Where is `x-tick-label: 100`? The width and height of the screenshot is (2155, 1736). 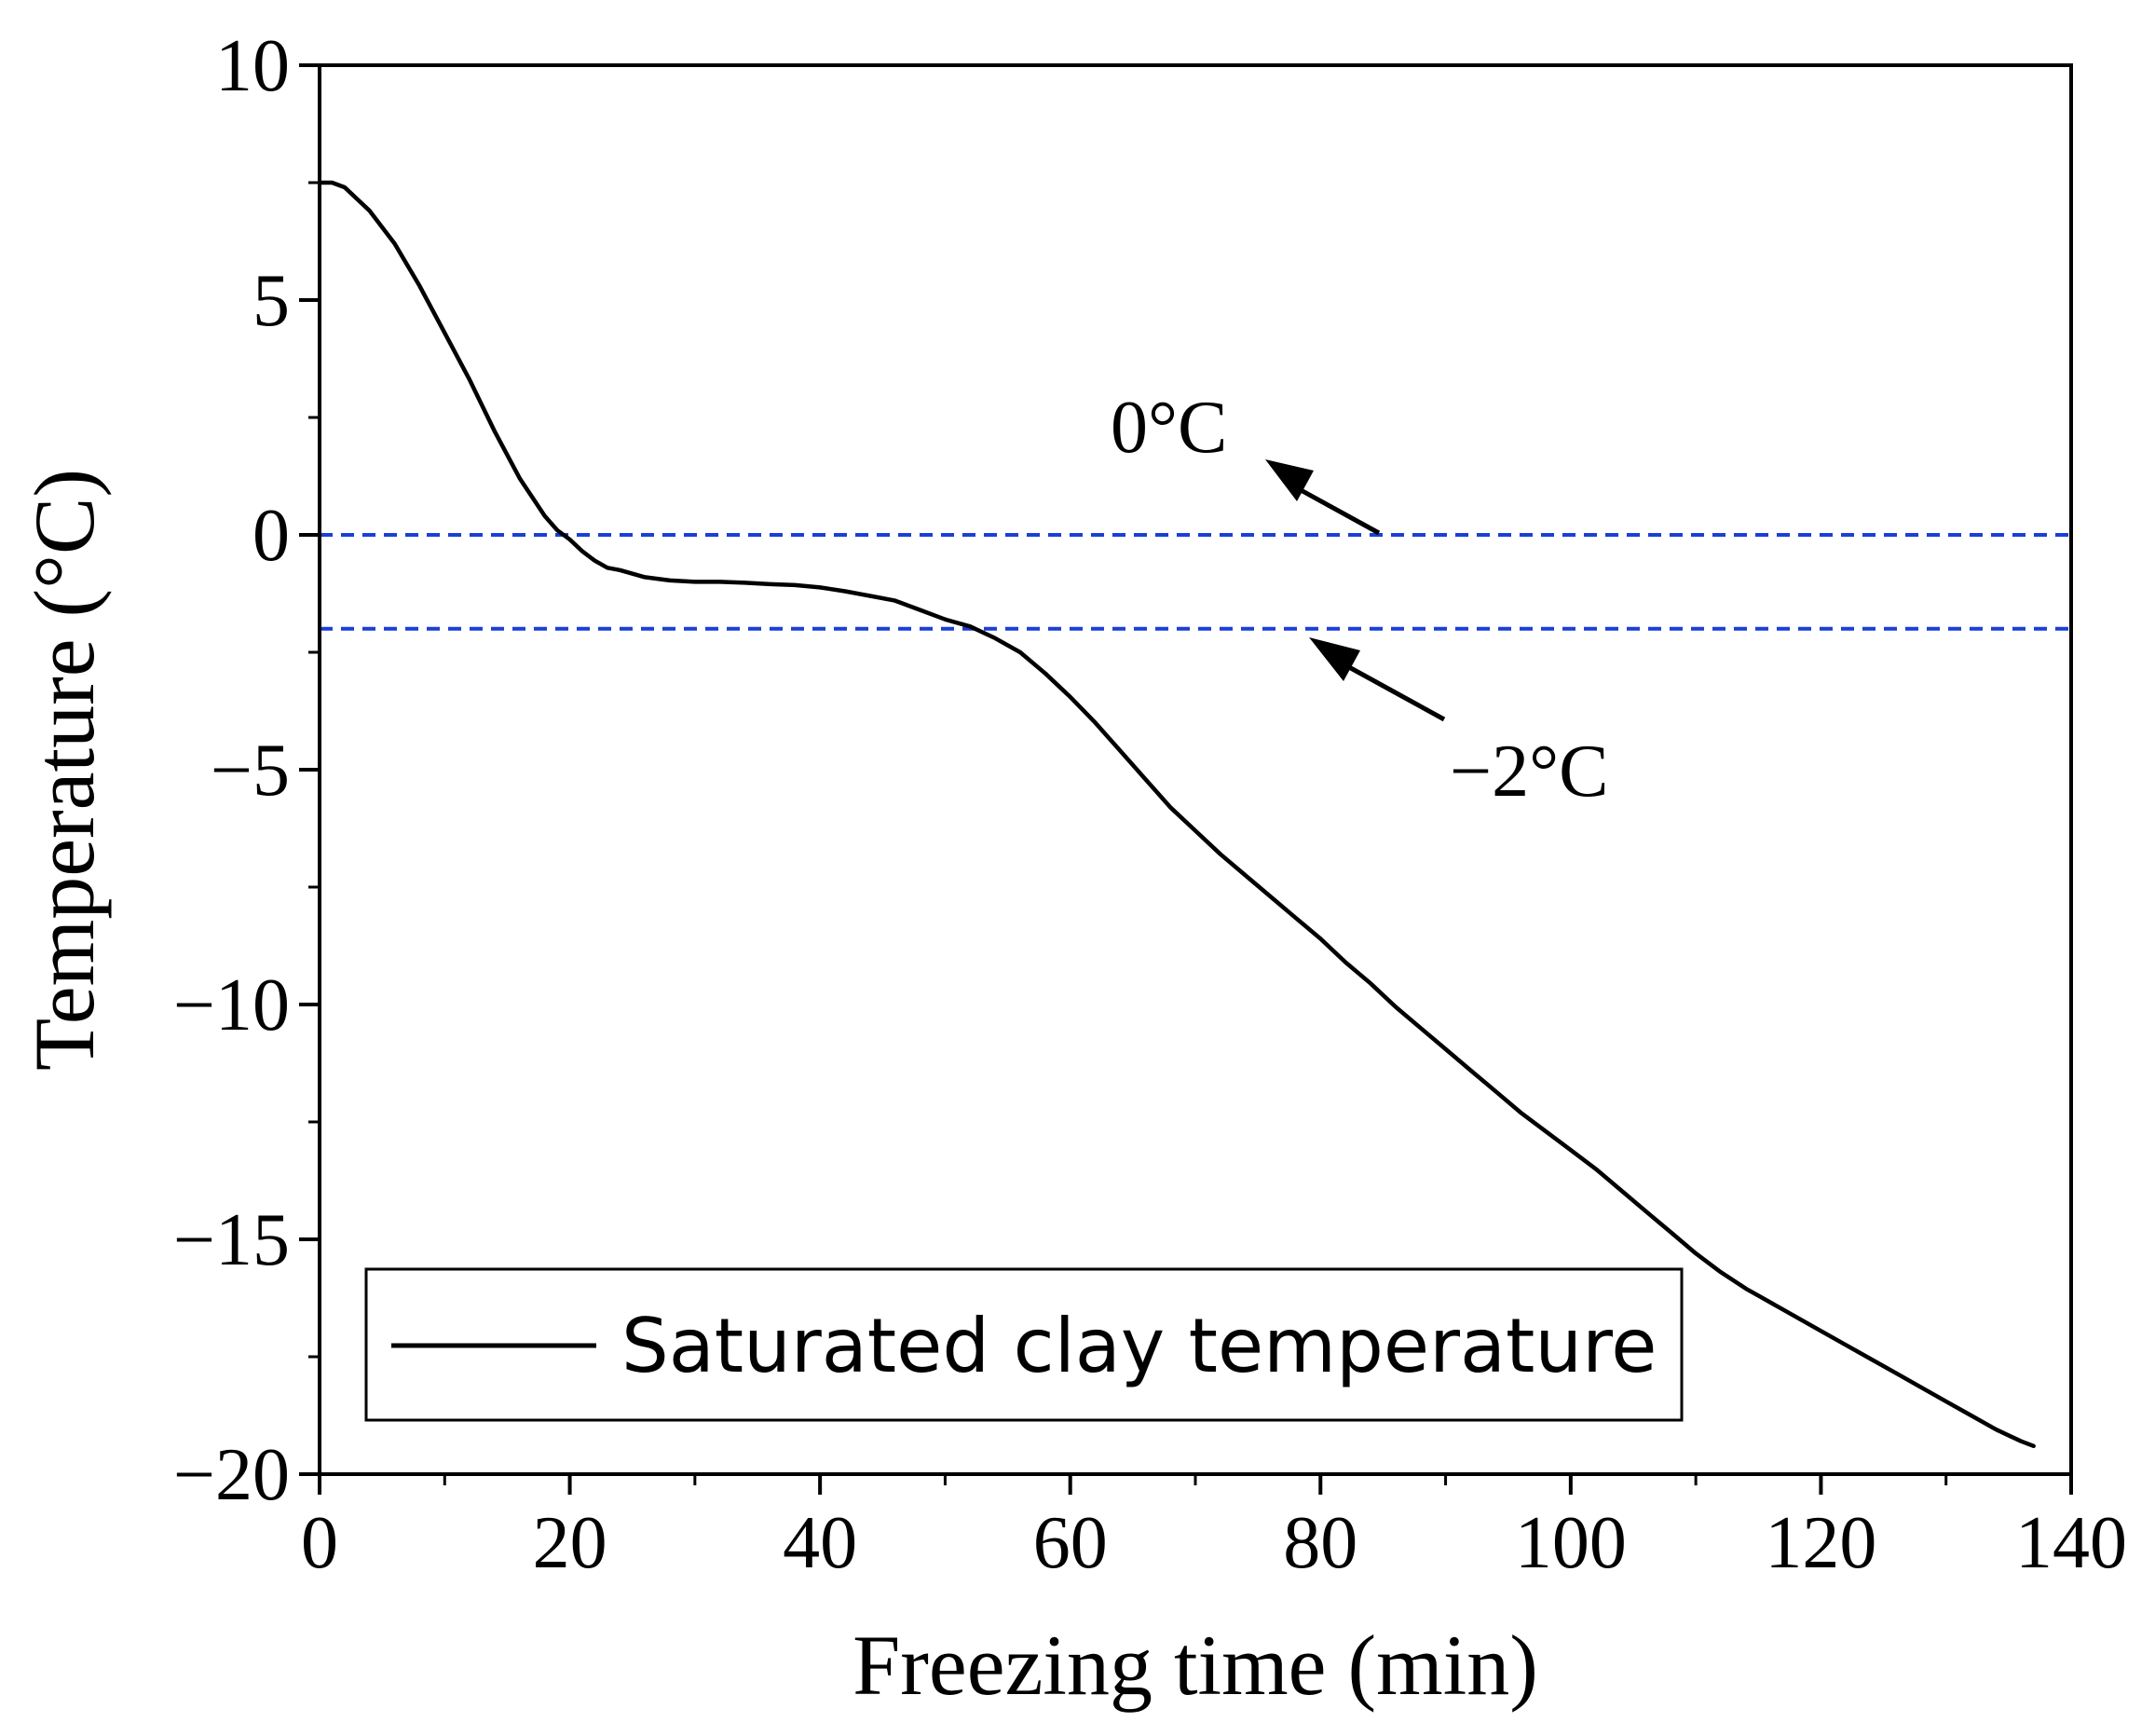
x-tick-label: 100 is located at coordinates (1571, 1543).